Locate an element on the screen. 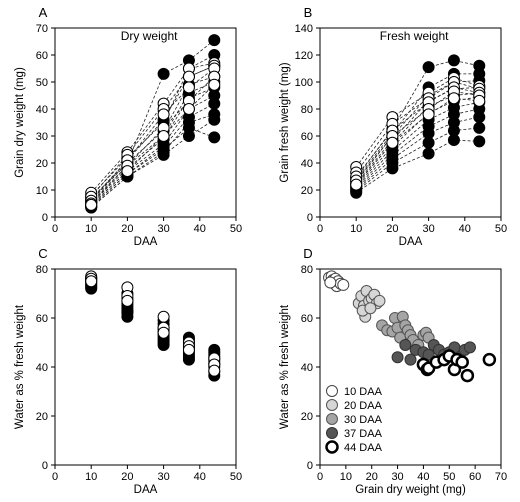  y-axis-label: Grain dry weight (mg) is located at coordinates (20, 122).